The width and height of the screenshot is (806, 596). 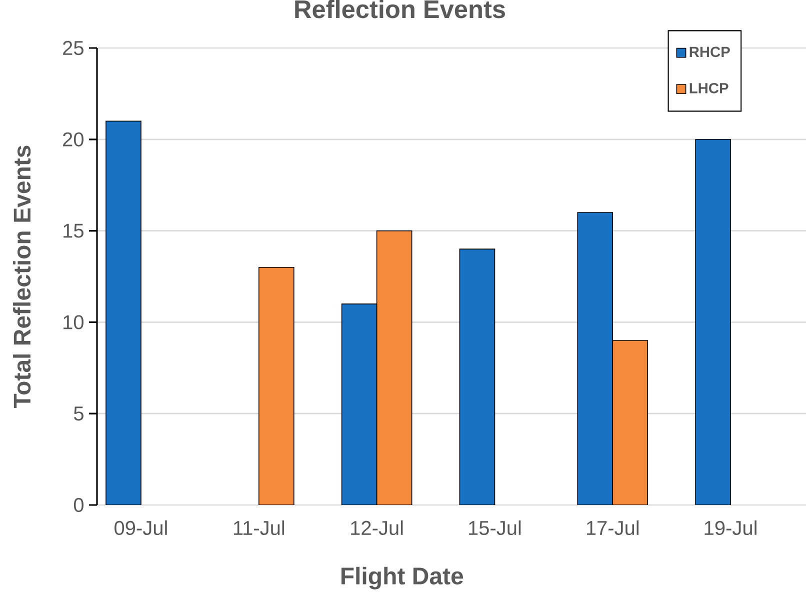 I want to click on y-tick-label: 5, so click(x=79, y=413).